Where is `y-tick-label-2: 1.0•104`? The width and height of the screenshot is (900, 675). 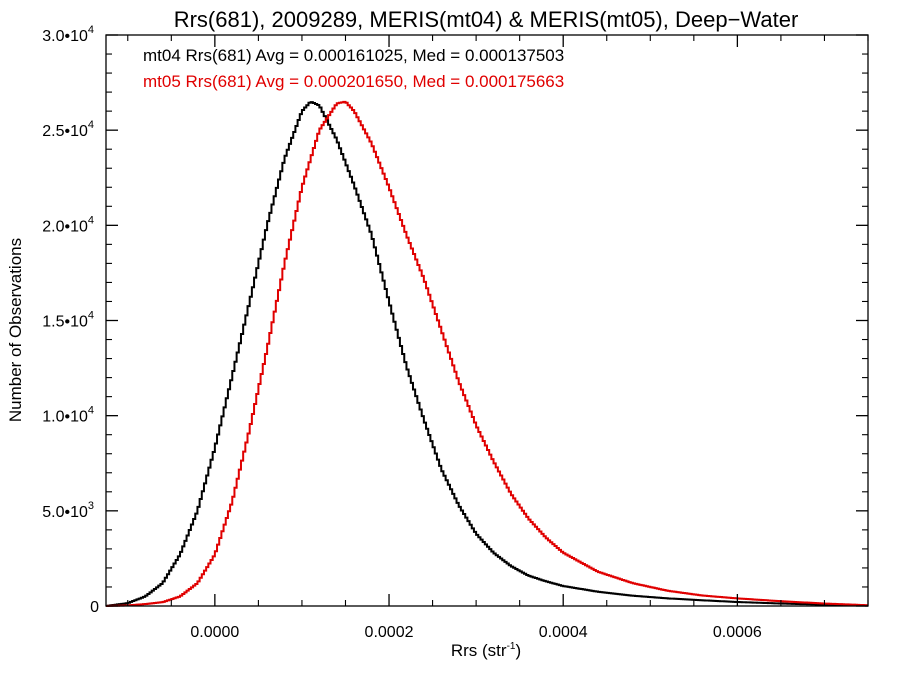
y-tick-label-2: 1.0•104 is located at coordinates (68, 415).